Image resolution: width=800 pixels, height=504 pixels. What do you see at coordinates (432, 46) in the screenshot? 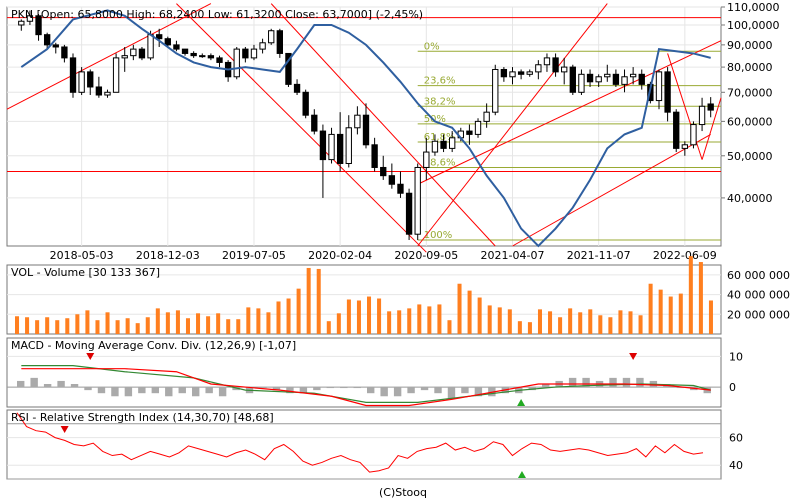
I see `fibonacci-level-label: 0%` at bounding box center [432, 46].